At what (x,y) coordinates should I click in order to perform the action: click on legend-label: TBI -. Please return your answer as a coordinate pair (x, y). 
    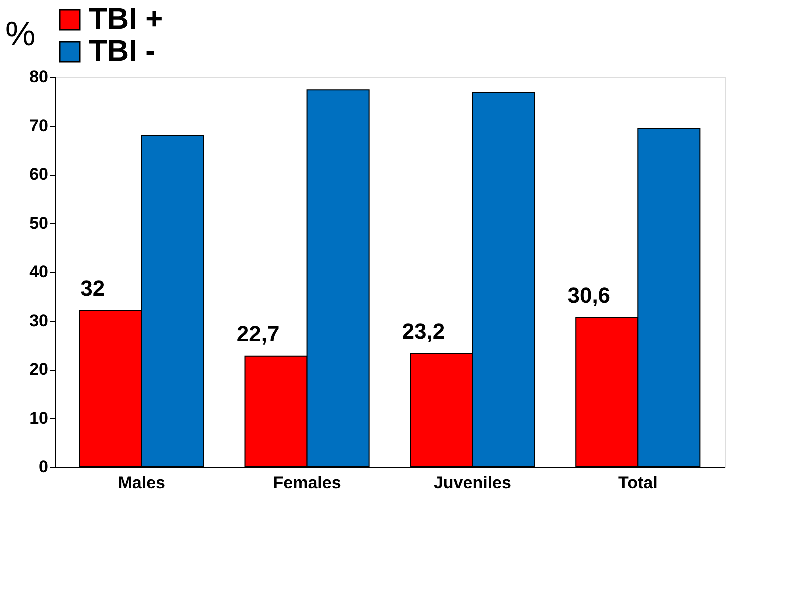
    Looking at the image, I should click on (122, 51).